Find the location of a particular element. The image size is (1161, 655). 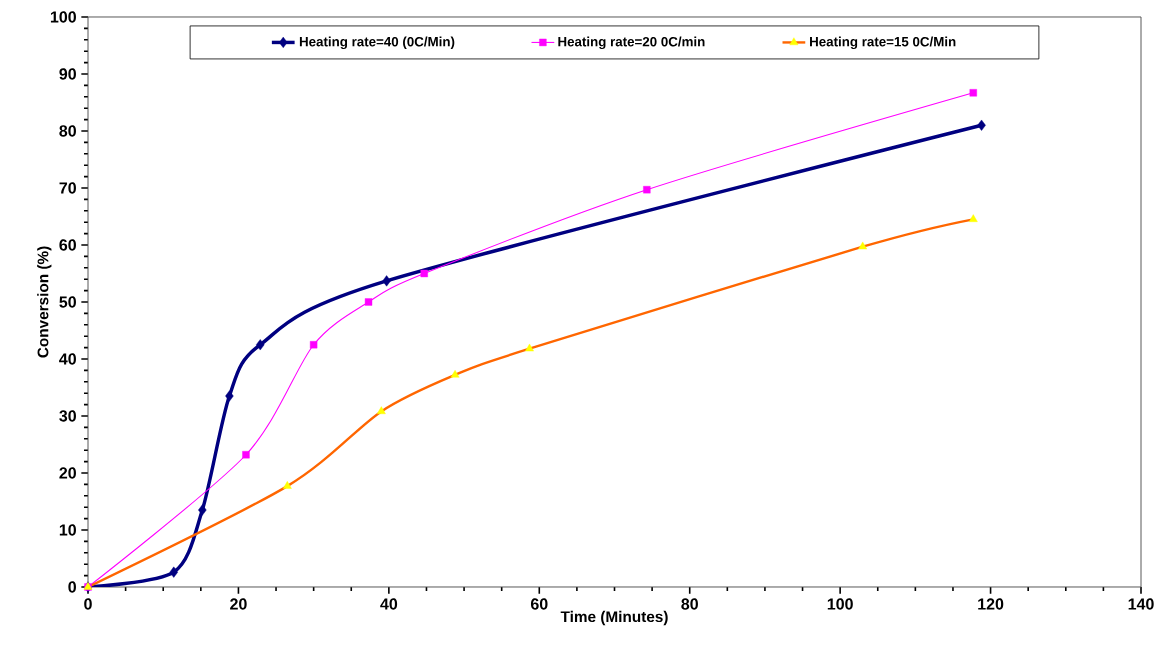

legend-label: Heating rate=40 (0C/Min) is located at coordinates (377, 43).